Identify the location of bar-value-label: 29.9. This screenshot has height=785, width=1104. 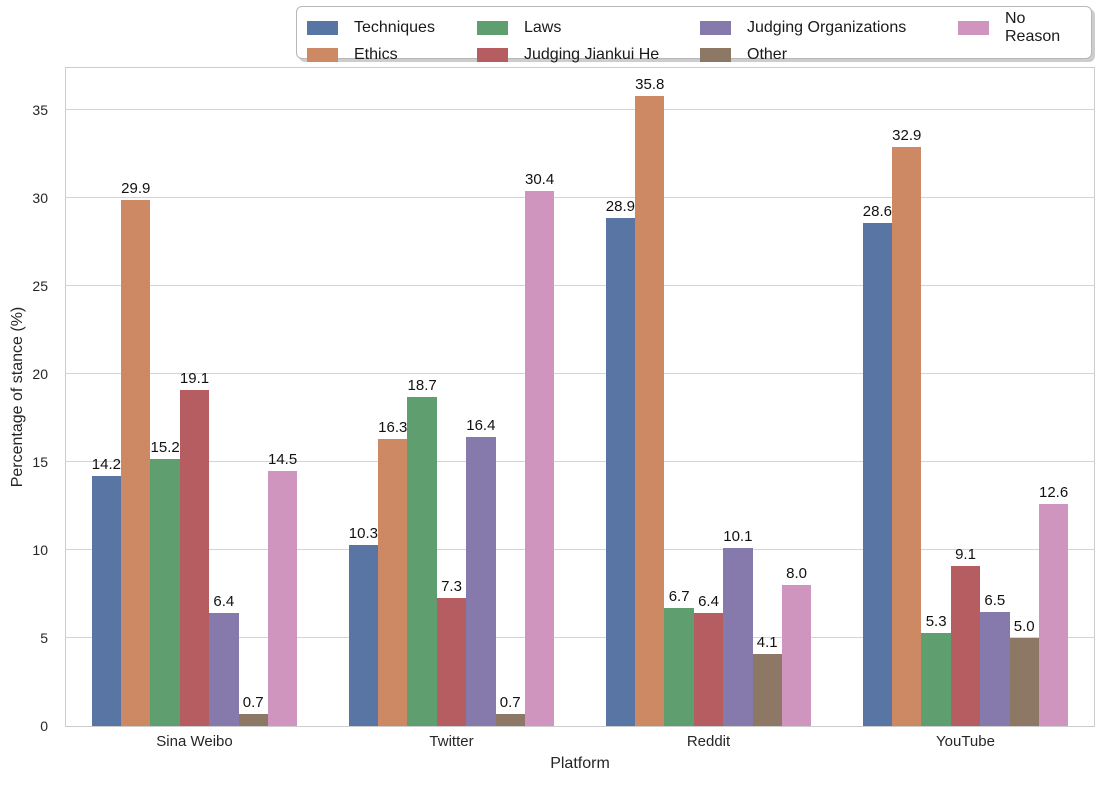
(136, 188).